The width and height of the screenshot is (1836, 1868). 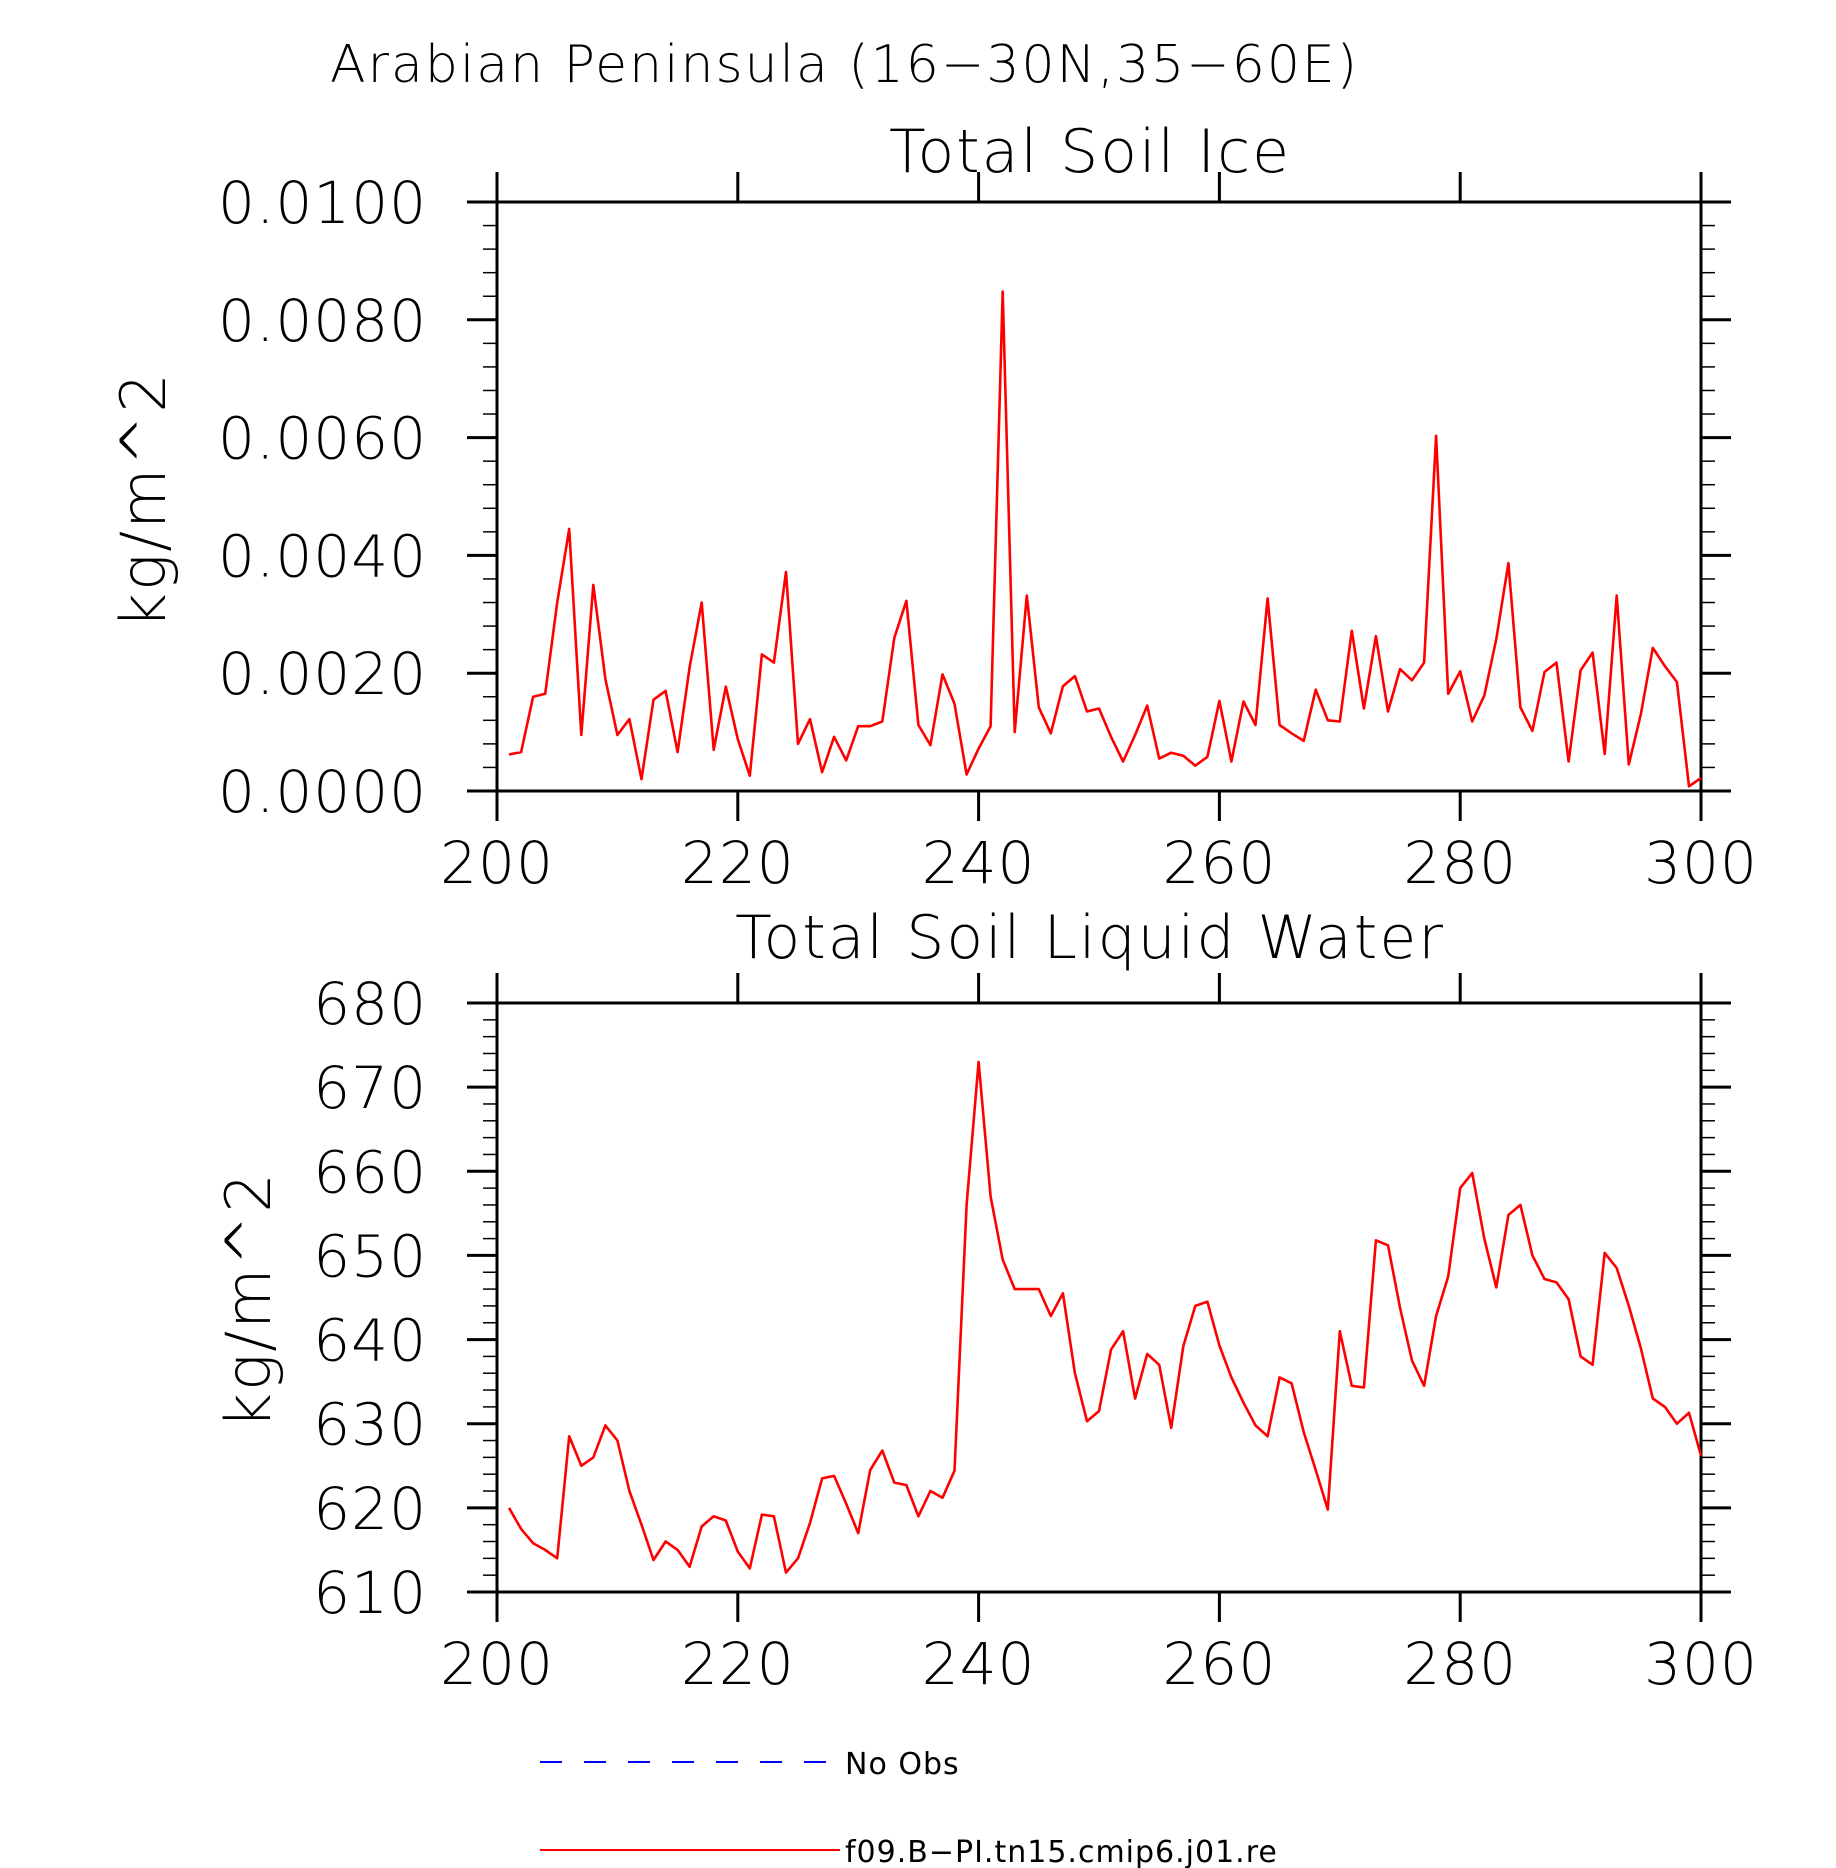 I want to click on panel-title: Total Soil Ice, so click(x=1090, y=152).